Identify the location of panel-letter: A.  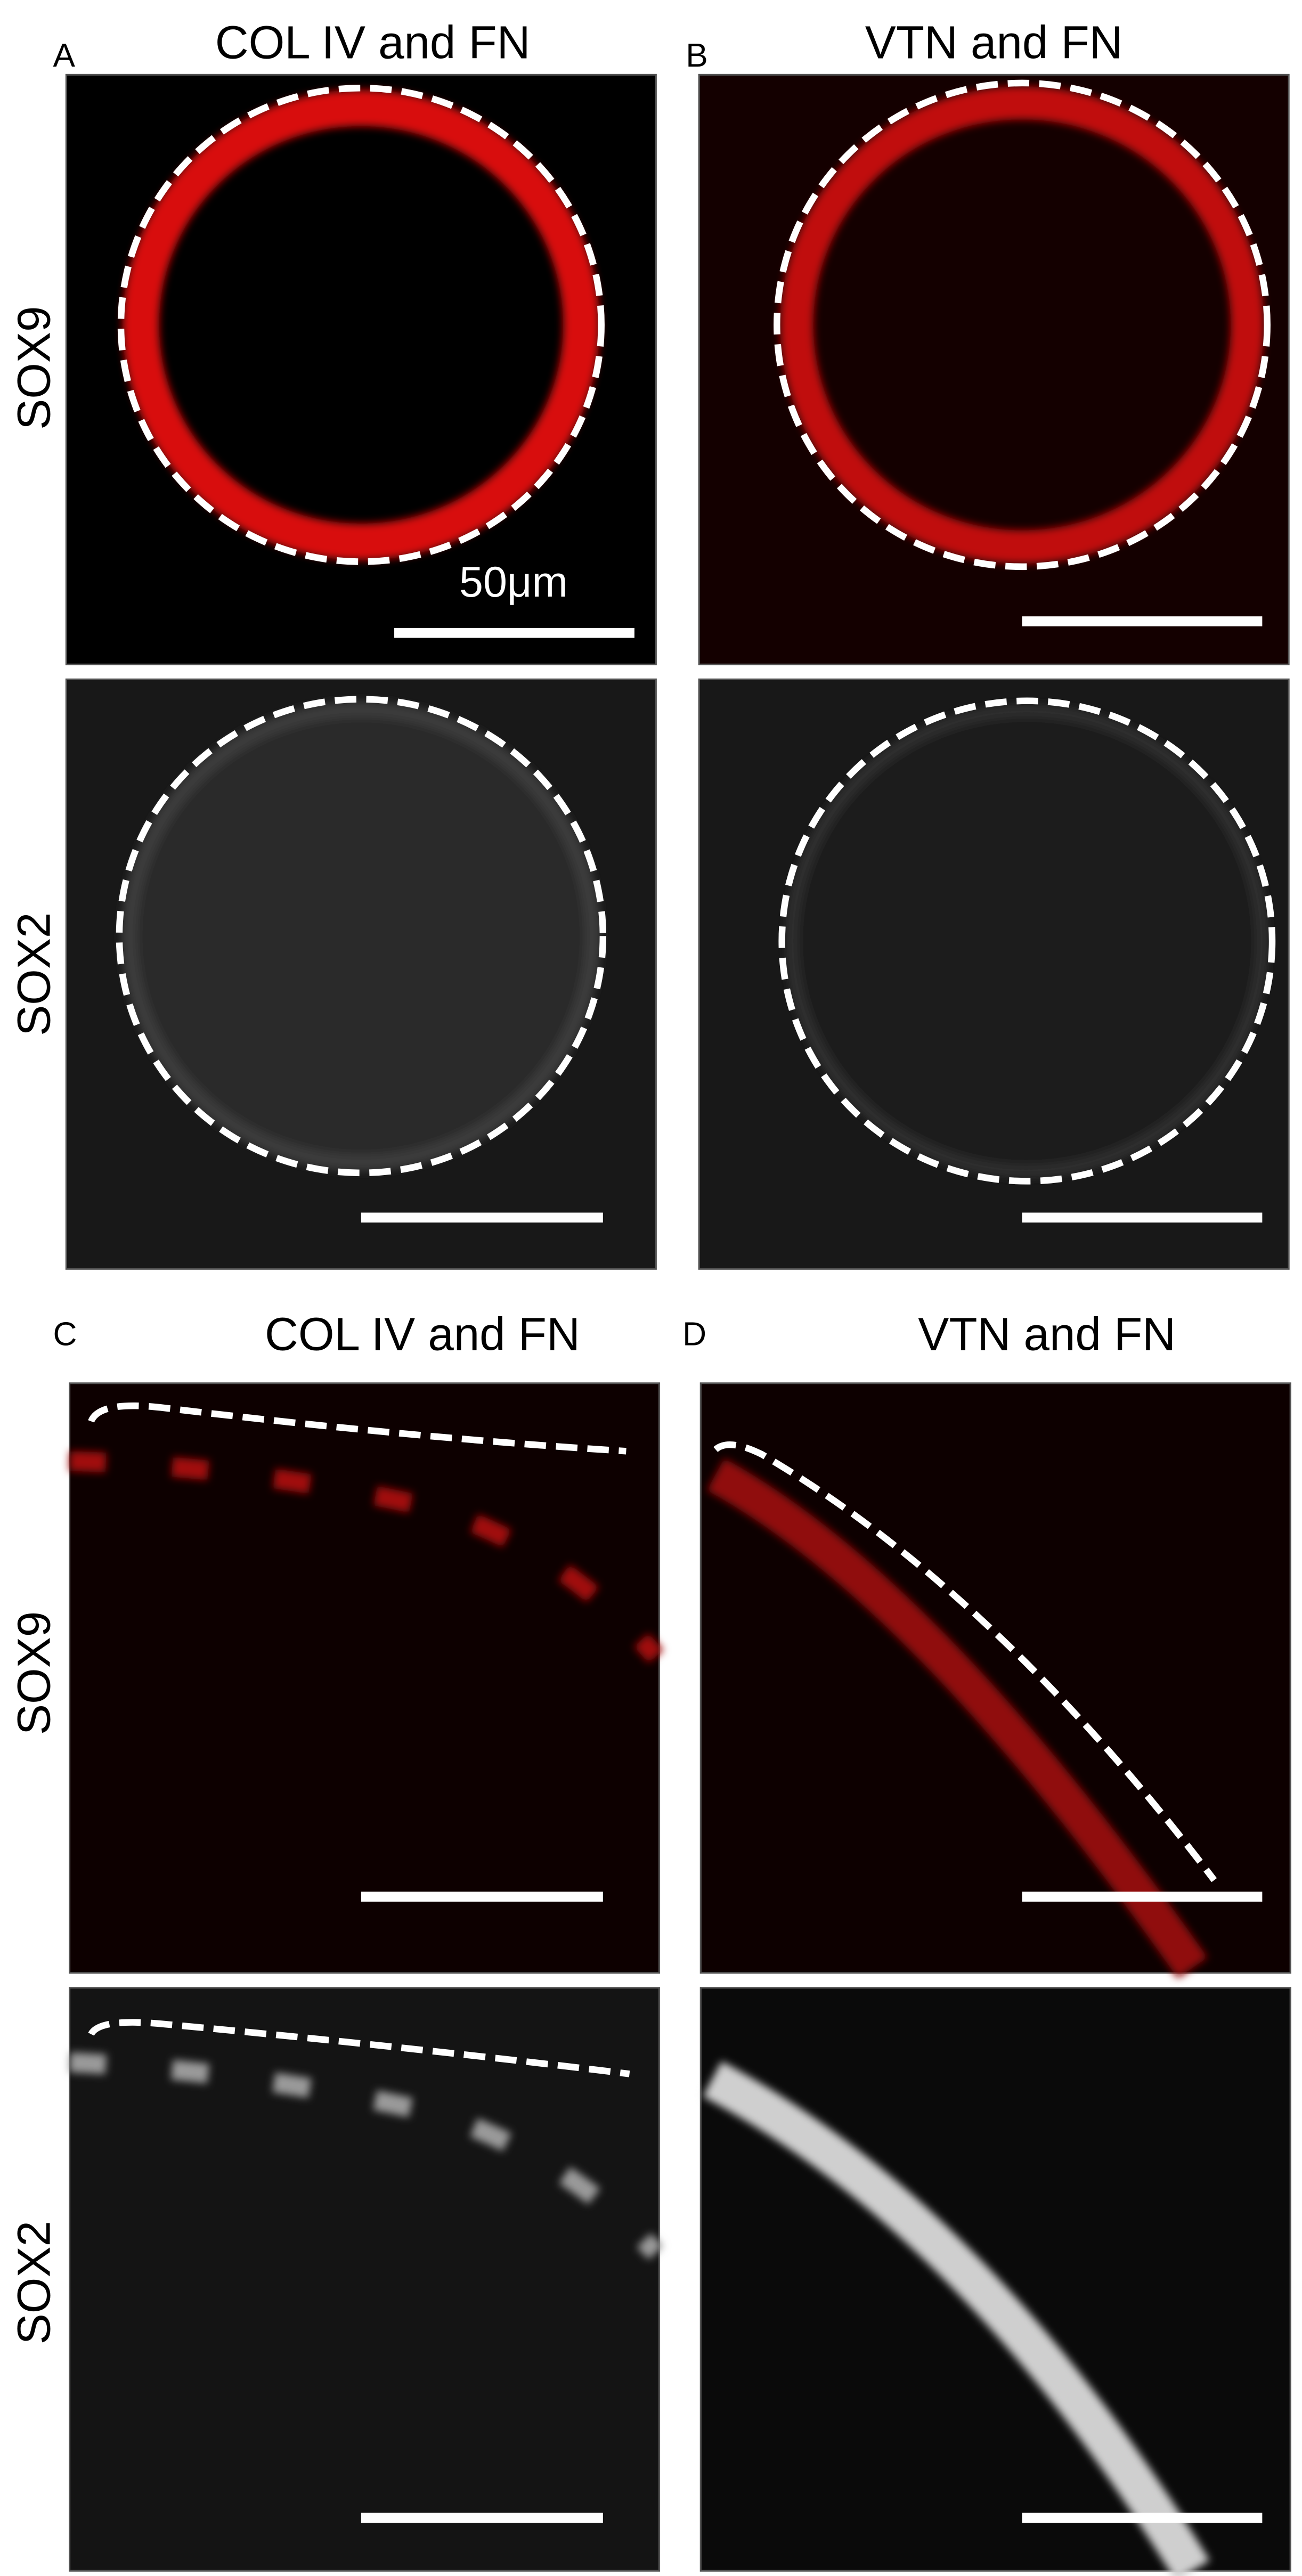
(64, 55).